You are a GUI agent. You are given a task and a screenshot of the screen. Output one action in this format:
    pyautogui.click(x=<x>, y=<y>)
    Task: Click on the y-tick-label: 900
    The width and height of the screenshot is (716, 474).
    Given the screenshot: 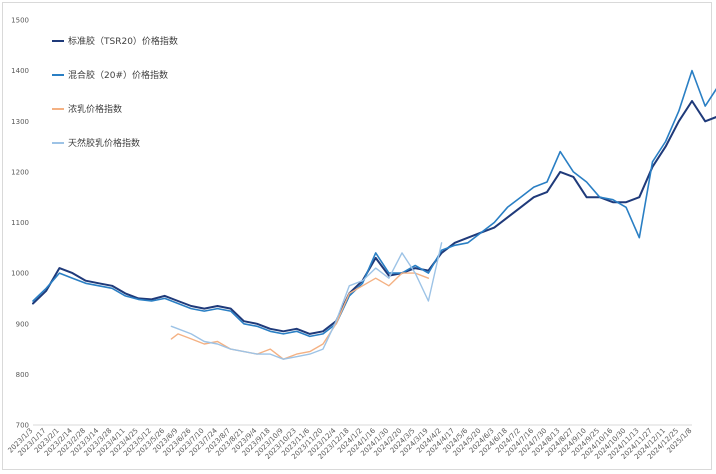 What is the action you would take?
    pyautogui.click(x=22, y=324)
    